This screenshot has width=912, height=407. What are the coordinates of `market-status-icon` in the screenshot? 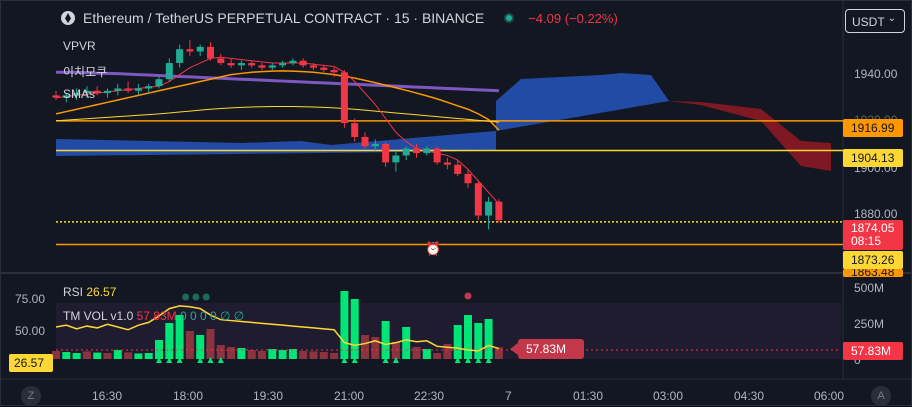 It's located at (509, 18).